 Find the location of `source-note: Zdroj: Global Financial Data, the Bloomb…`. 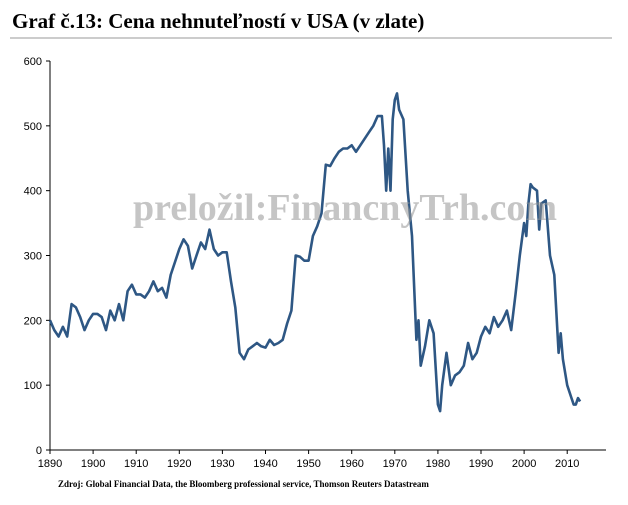

source-note: Zdroj: Global Financial Data, the Bloomb… is located at coordinates (243, 484).